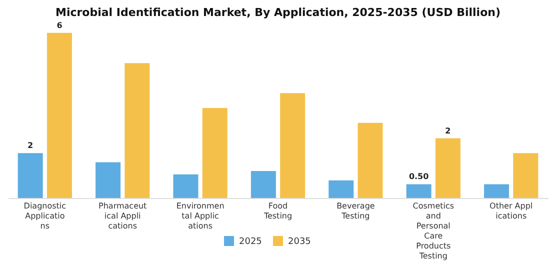 The image size is (560, 280). I want to click on x-tick-label: Beverage Testing, so click(355, 211).